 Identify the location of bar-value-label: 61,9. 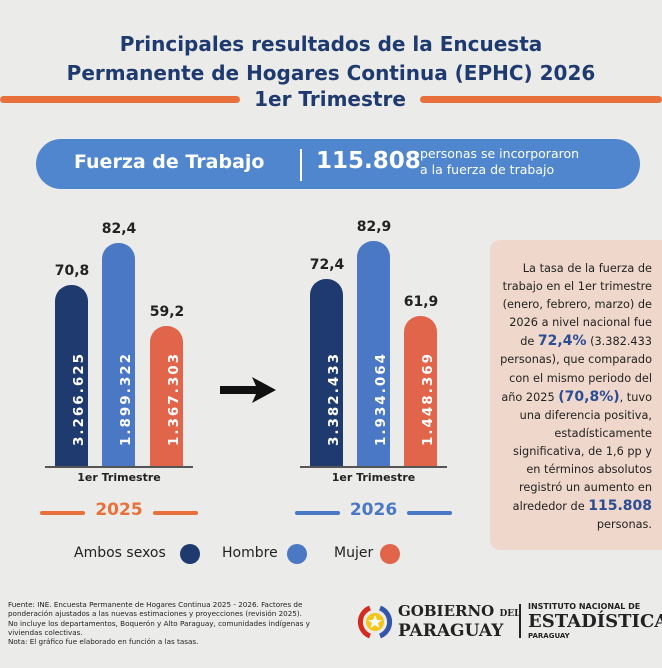
(421, 302).